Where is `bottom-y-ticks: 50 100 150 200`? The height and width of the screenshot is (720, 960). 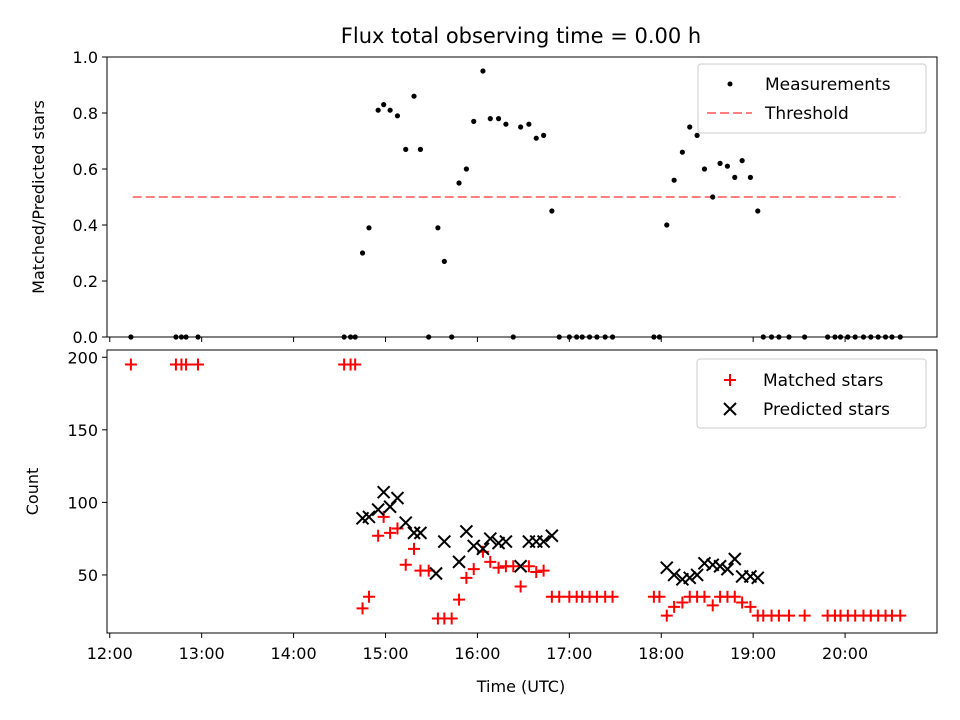 bottom-y-ticks: 50 100 150 200 is located at coordinates (87, 466).